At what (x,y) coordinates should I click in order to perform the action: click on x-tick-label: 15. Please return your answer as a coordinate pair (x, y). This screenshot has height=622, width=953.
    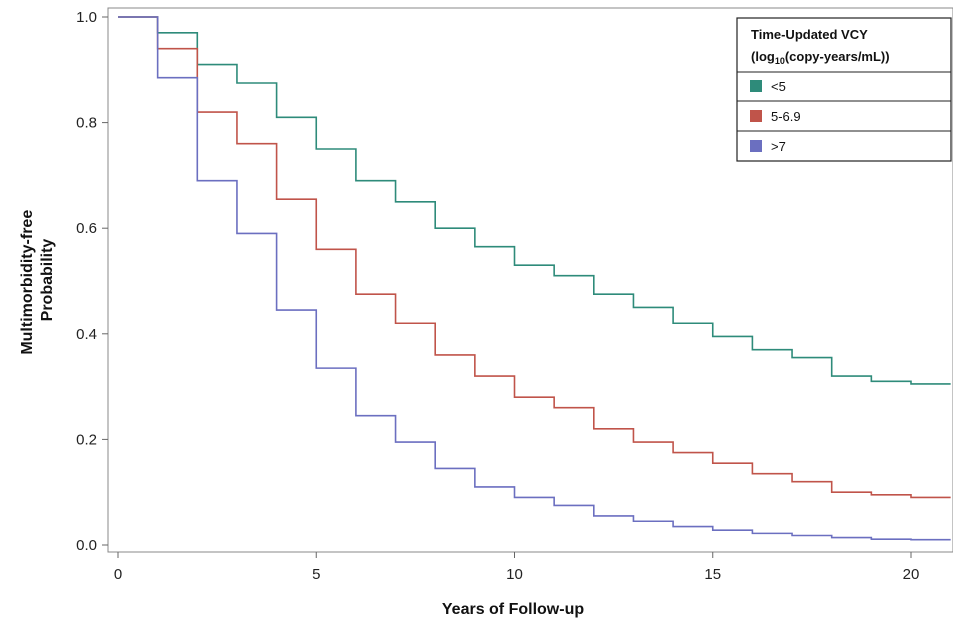
    Looking at the image, I should click on (712, 574).